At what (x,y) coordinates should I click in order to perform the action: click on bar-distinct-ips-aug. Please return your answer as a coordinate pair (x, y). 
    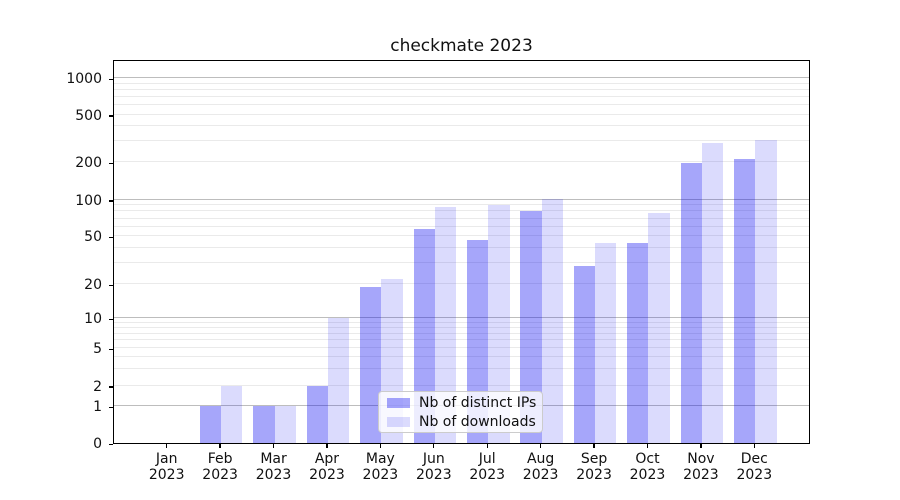
    Looking at the image, I should click on (531, 327).